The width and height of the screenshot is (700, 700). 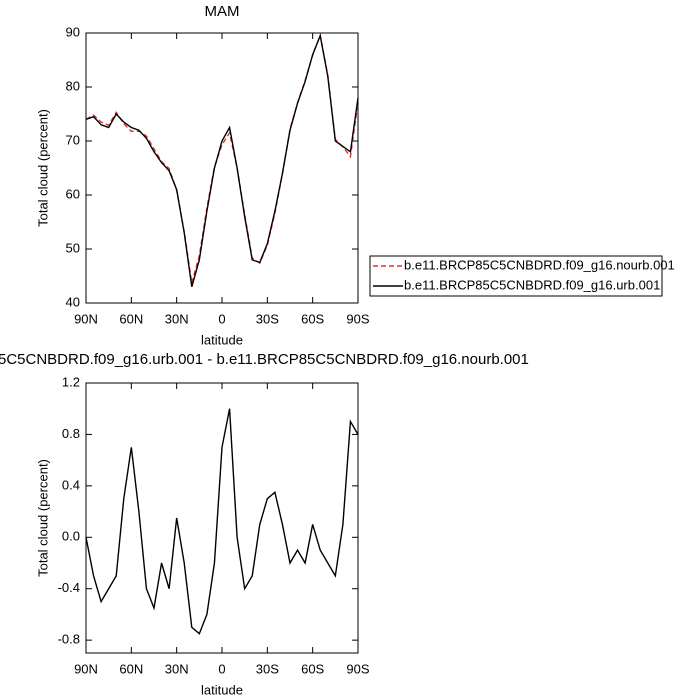 I want to click on y-tick-label: 50, so click(x=73, y=247).